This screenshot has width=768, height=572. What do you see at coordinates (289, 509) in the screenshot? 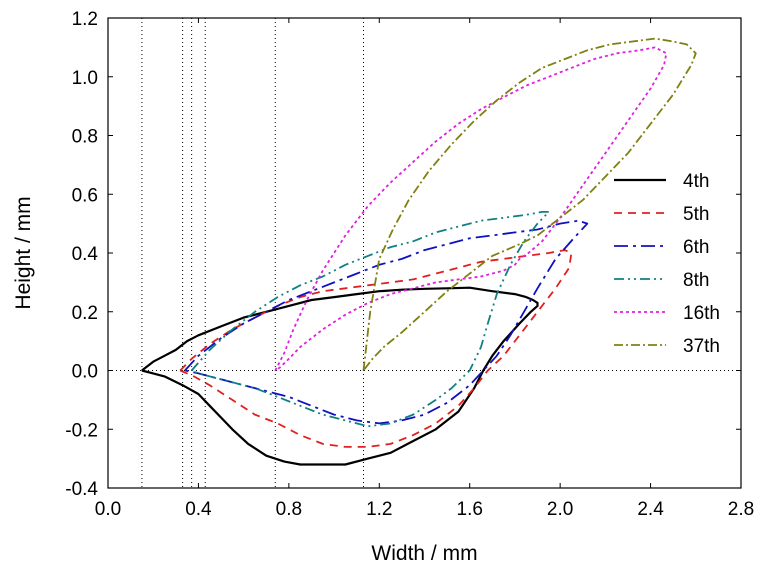
I see `x-tick-label: 0.8` at bounding box center [289, 509].